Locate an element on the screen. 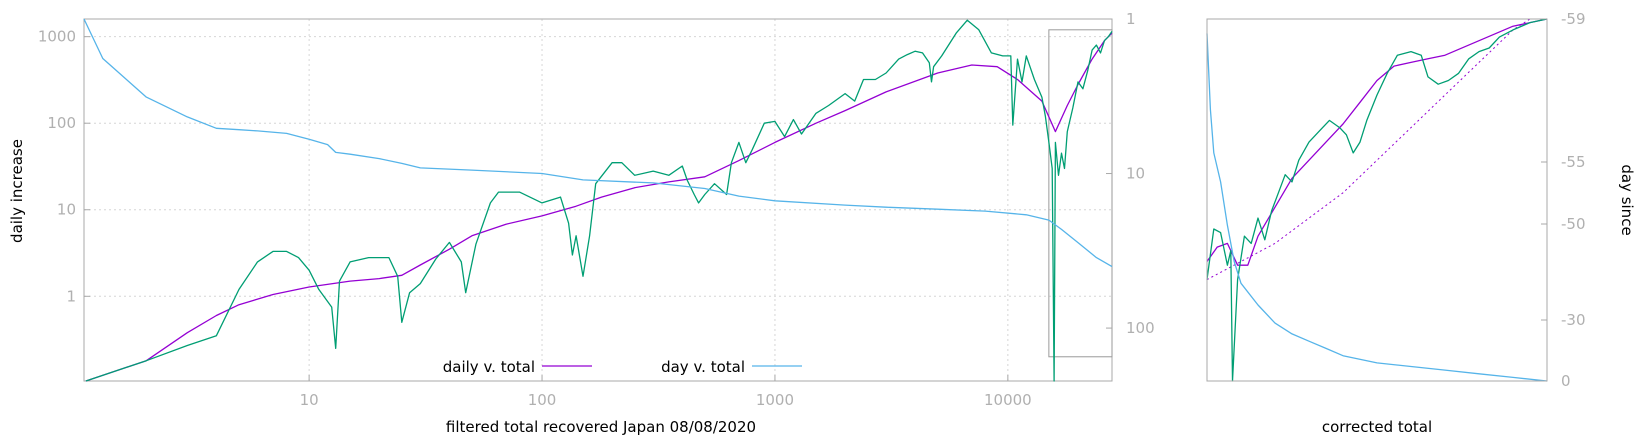 The image size is (1640, 440). inset-y2-tick-label: -50 is located at coordinates (1573, 224).